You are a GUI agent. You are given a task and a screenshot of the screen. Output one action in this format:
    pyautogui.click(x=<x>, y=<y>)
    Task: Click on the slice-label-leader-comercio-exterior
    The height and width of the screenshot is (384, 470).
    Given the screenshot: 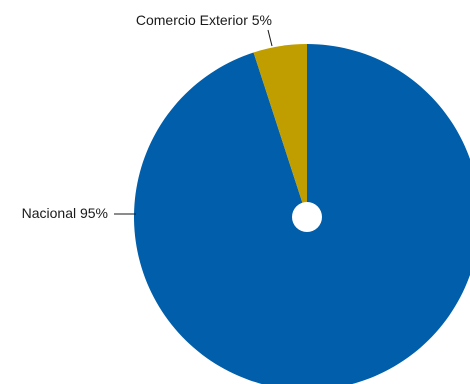 What is the action you would take?
    pyautogui.click(x=270, y=38)
    